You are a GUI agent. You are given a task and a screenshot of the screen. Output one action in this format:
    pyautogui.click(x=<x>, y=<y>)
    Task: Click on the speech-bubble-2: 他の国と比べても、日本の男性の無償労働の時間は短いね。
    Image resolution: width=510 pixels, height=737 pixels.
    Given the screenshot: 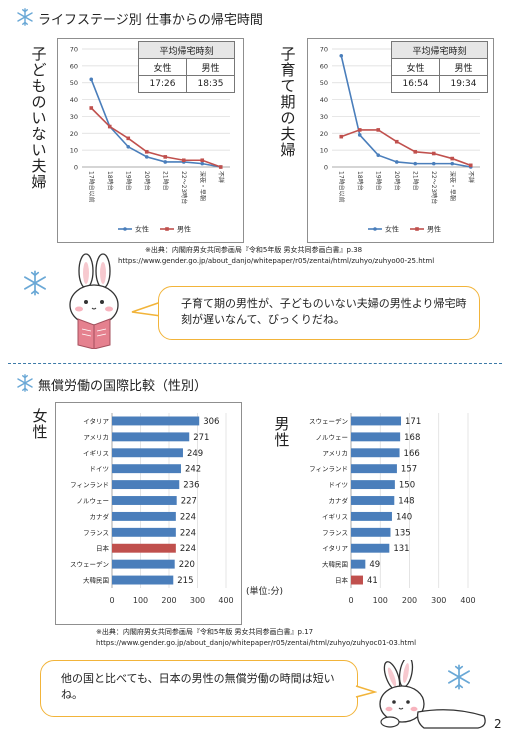 What is the action you would take?
    pyautogui.click(x=199, y=688)
    